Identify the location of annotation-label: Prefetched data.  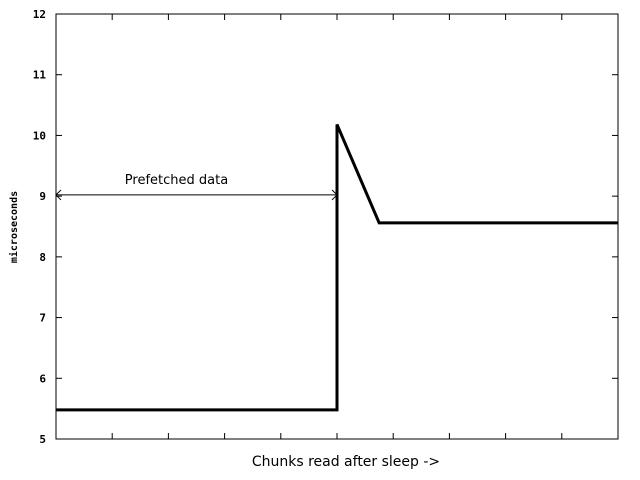
(176, 180).